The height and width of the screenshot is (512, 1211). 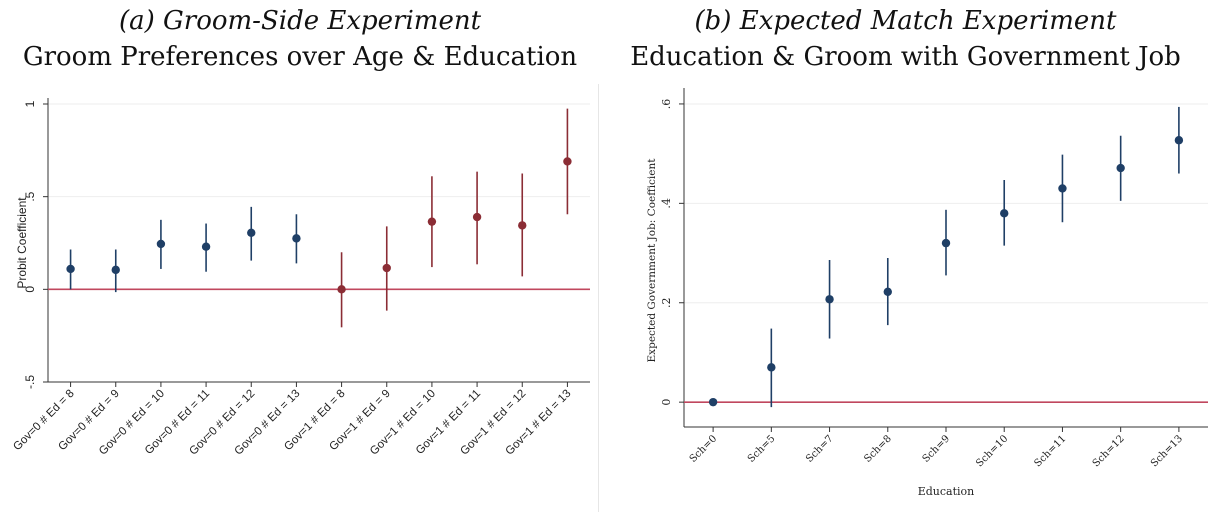 I want to click on panel-b-title: (b) Expected Match Experiment, so click(x=905, y=21).